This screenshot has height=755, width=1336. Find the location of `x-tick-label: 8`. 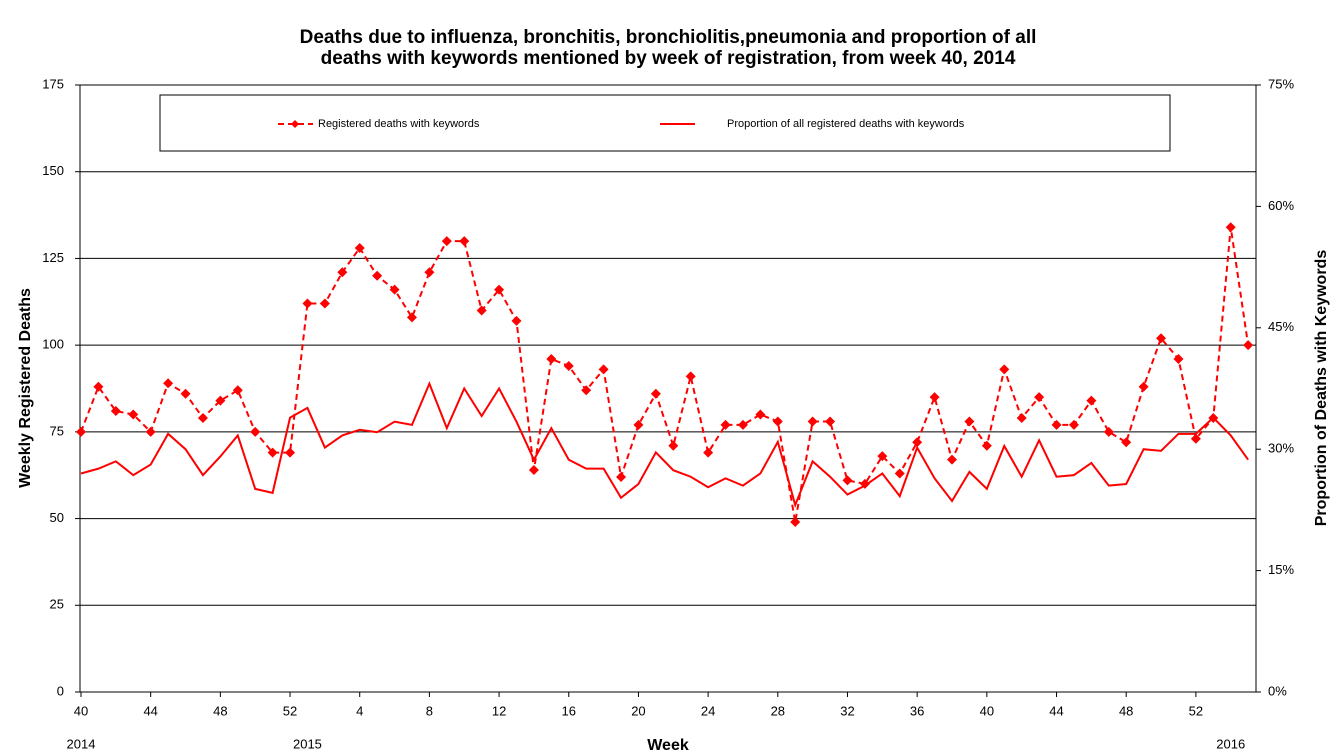

x-tick-label: 8 is located at coordinates (429, 710).